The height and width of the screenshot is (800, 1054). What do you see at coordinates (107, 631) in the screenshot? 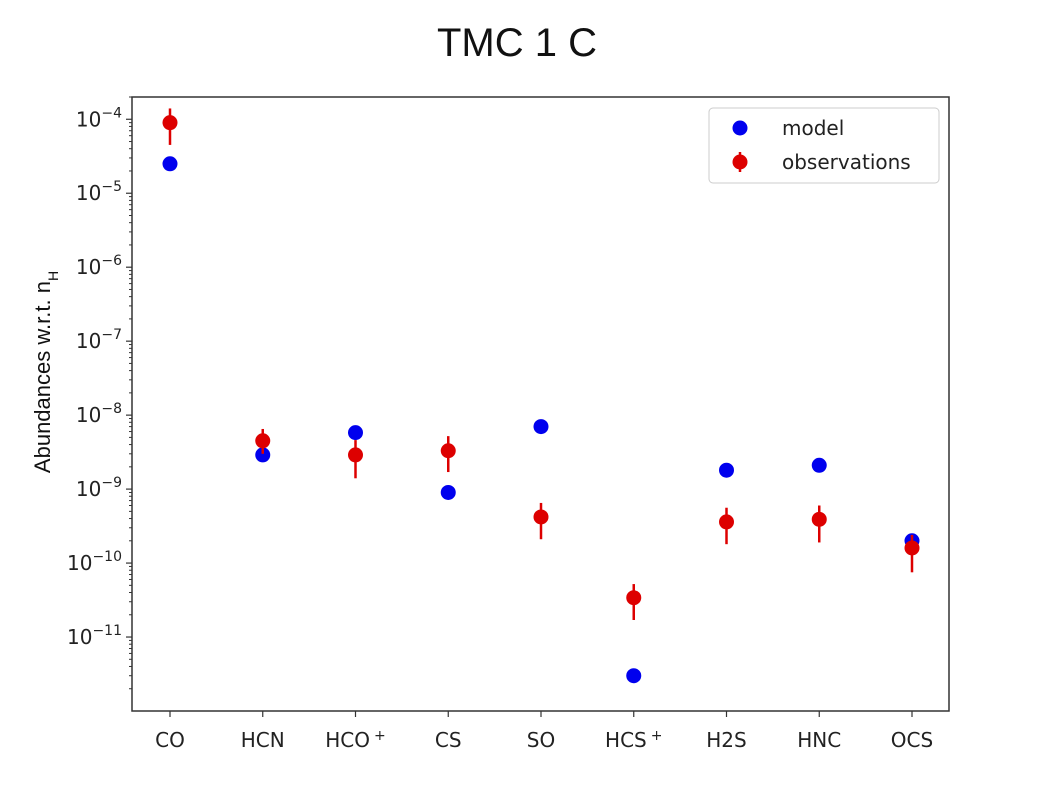
I see `y-tick-exponent: −11` at bounding box center [107, 631].